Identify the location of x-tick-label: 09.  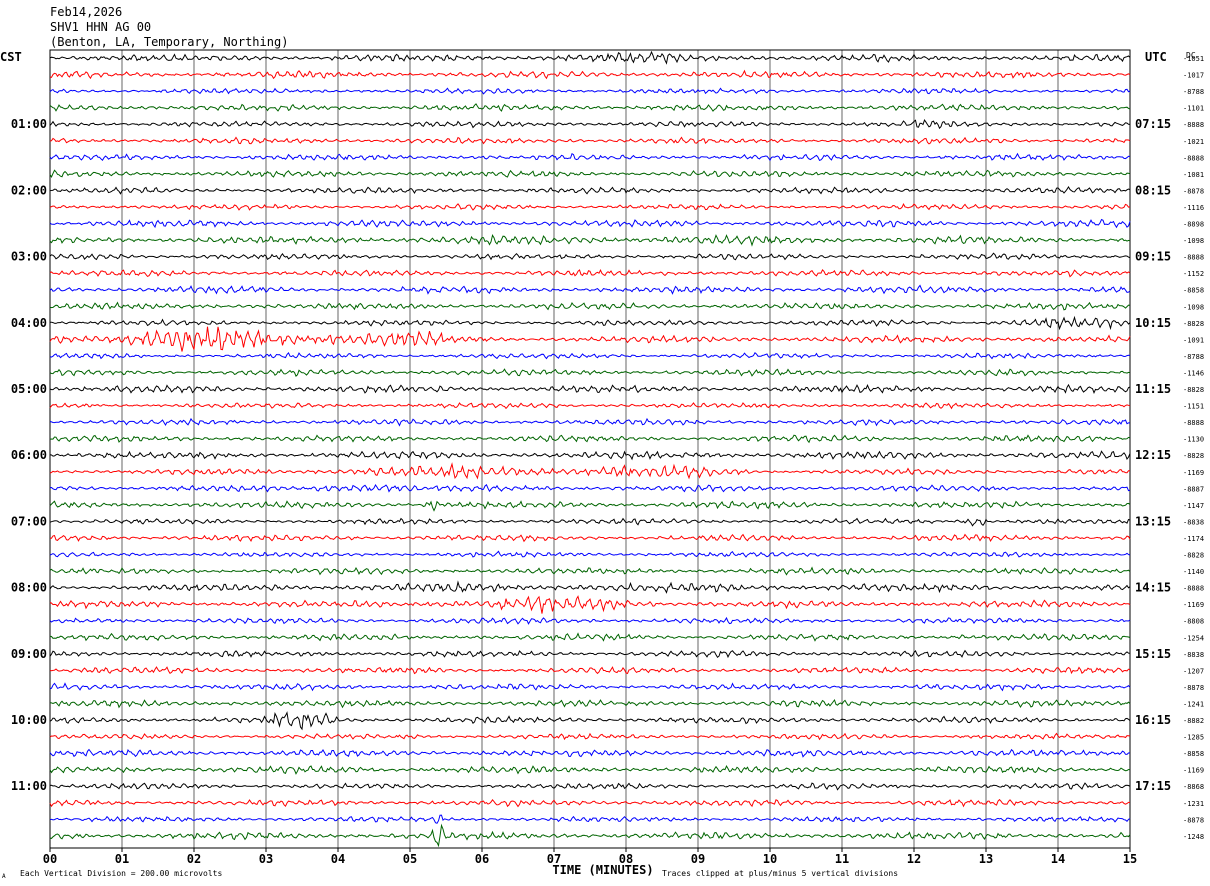
(698, 859).